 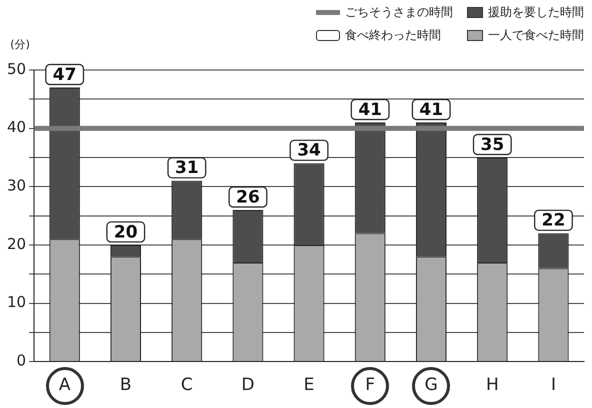 I want to click on total-label: 47, so click(x=64, y=74).